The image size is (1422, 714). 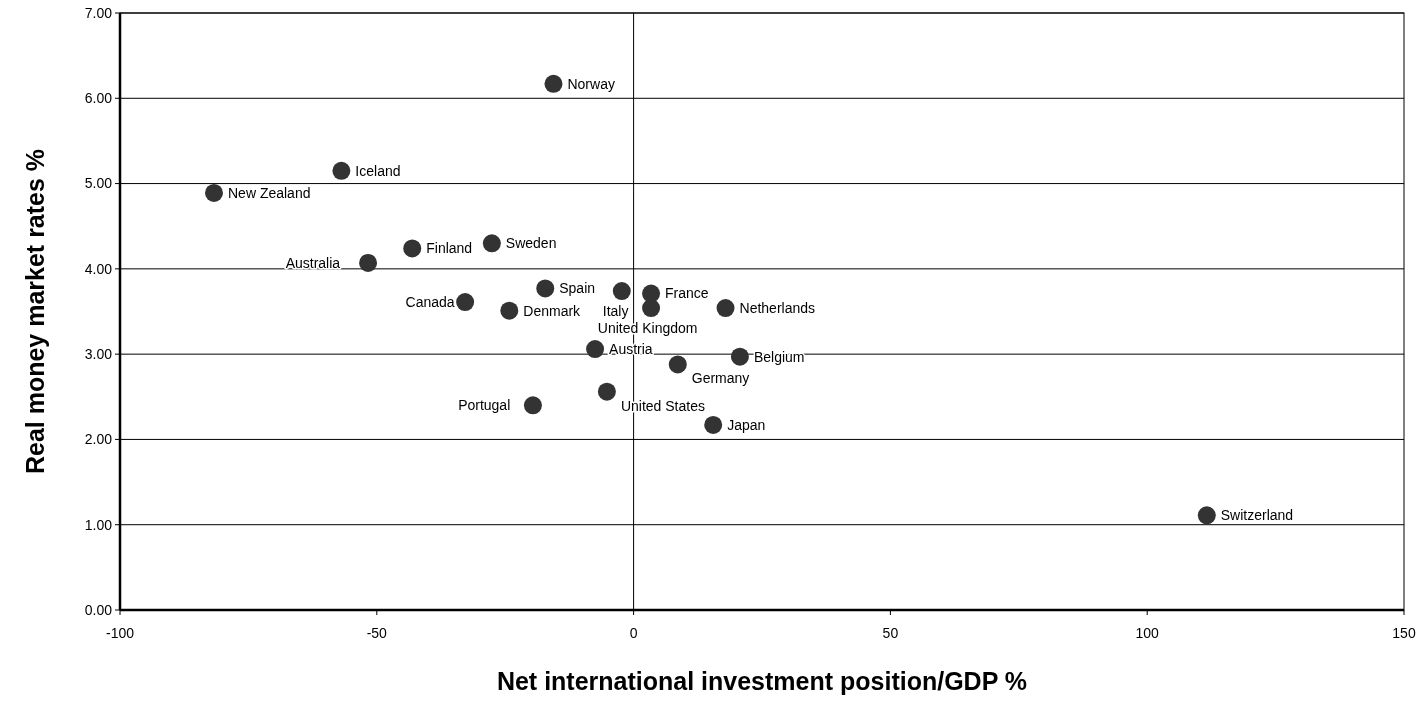 What do you see at coordinates (98, 439) in the screenshot?
I see `y-tick-label: 2.00` at bounding box center [98, 439].